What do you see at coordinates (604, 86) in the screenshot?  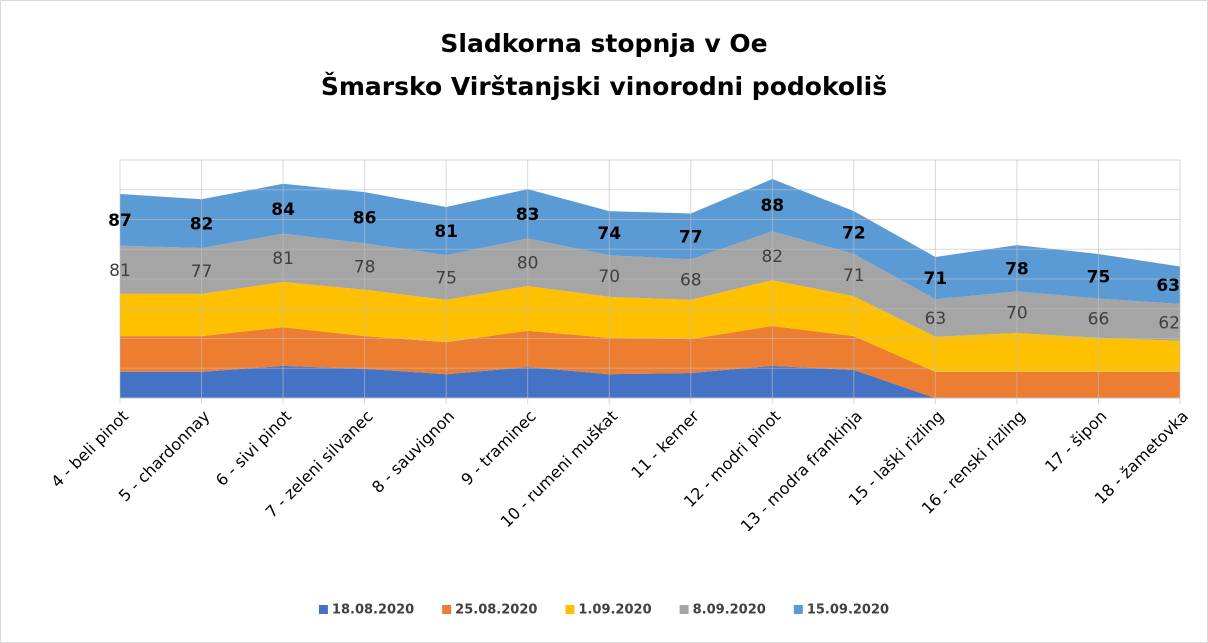 I see `chart-subtitle: Šmarsko Virštanjski vinorodni podokoliš` at bounding box center [604, 86].